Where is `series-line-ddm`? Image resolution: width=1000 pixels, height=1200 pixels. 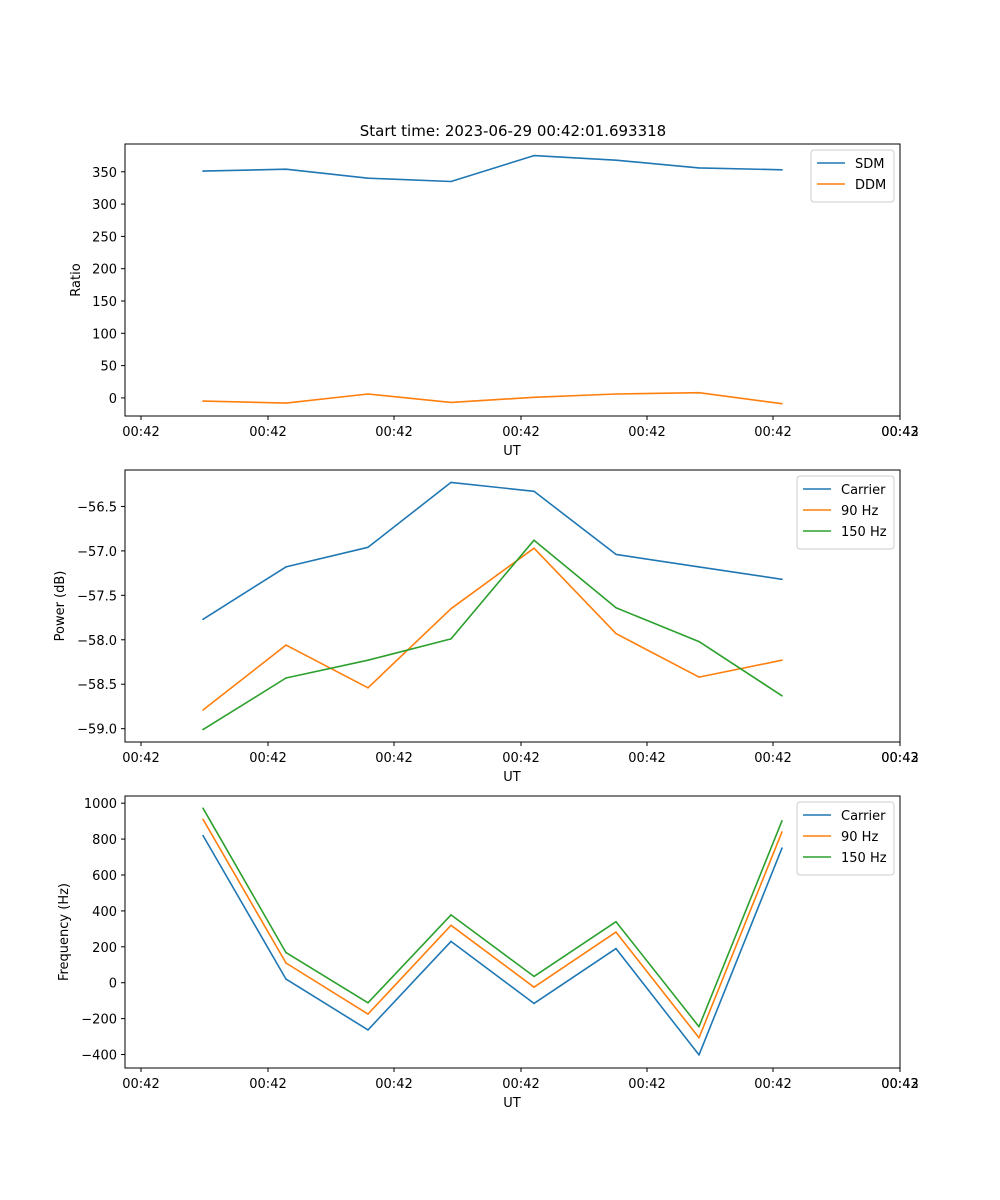 series-line-ddm is located at coordinates (492, 398).